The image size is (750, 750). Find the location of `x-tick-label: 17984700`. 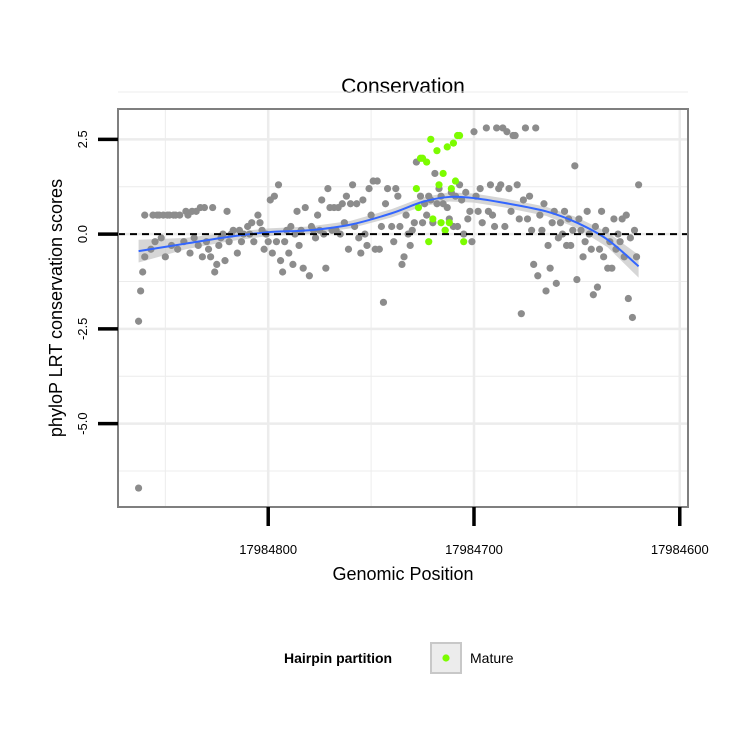

x-tick-label: 17984700 is located at coordinates (474, 549).